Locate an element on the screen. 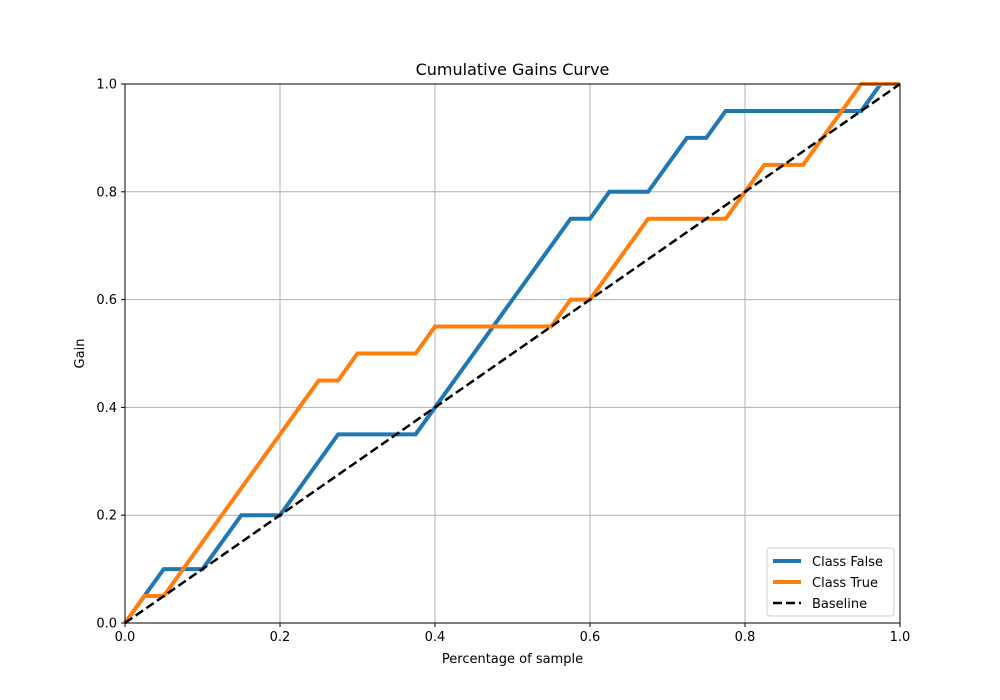 The image size is (1000, 700). legend-label: Baseline is located at coordinates (839, 604).